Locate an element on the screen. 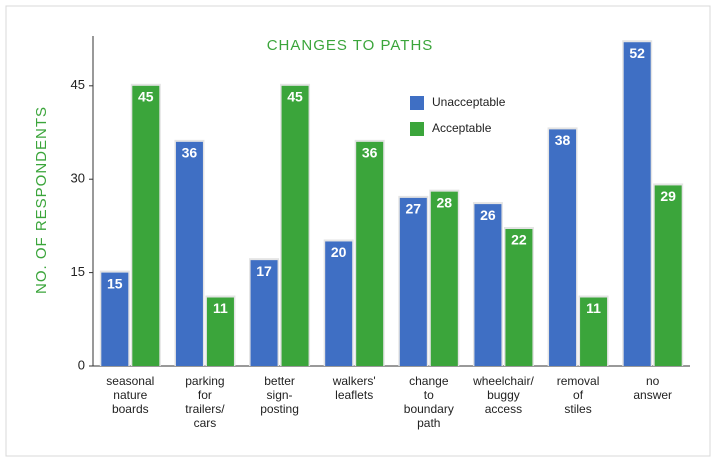 This screenshot has height=462, width=716. data-label: 29 is located at coordinates (668, 196).